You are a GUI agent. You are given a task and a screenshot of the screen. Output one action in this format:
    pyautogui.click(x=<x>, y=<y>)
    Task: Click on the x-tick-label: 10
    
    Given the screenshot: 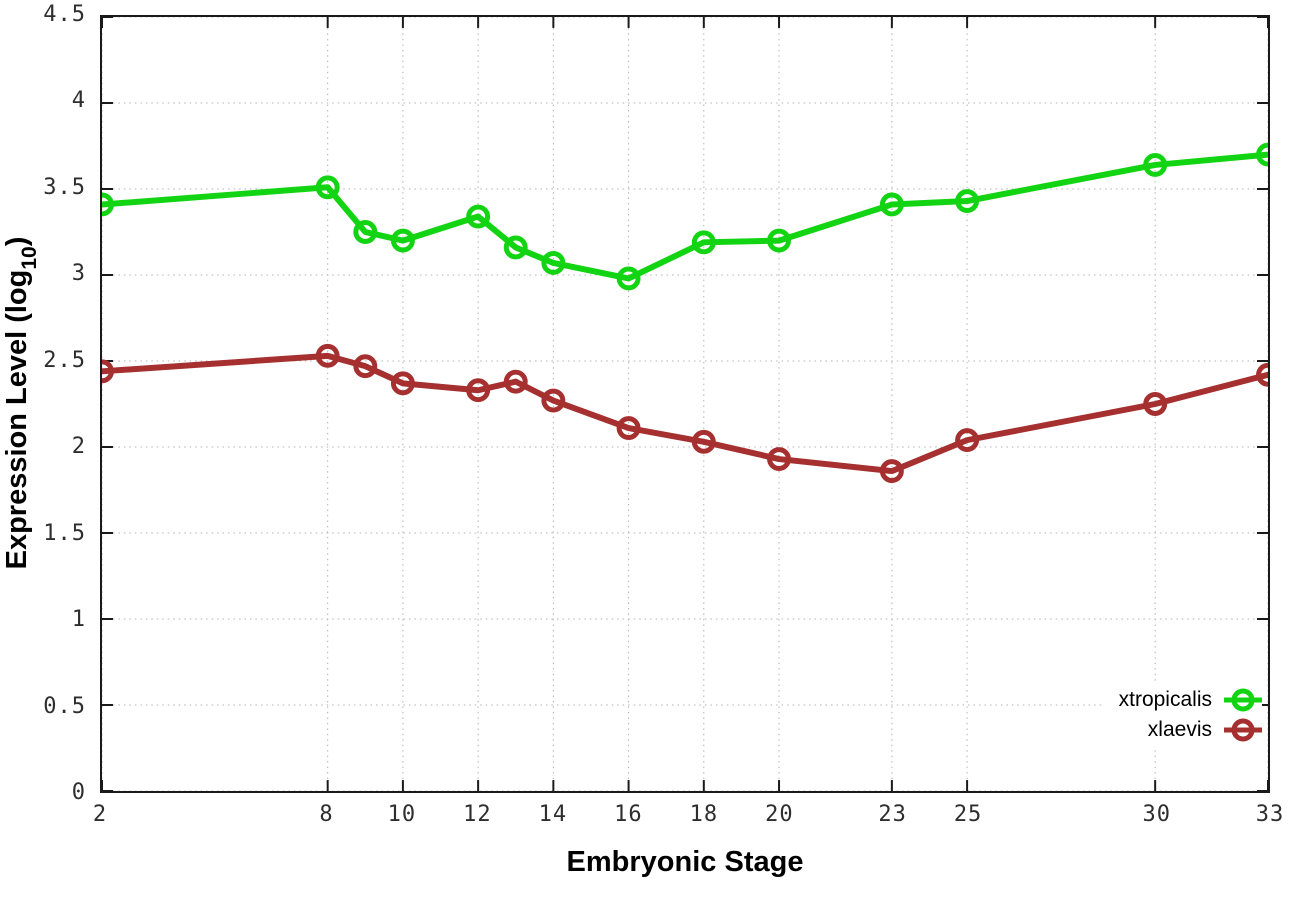 What is the action you would take?
    pyautogui.click(x=402, y=814)
    